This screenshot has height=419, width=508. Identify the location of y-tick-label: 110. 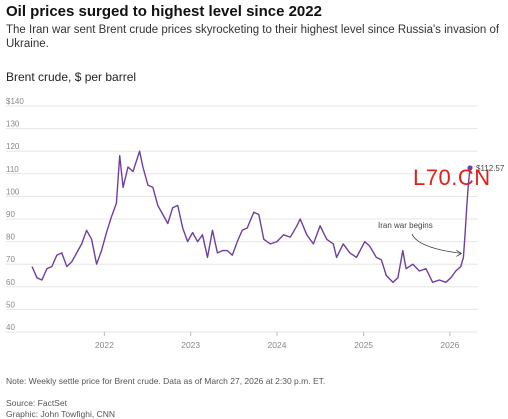
(12, 169).